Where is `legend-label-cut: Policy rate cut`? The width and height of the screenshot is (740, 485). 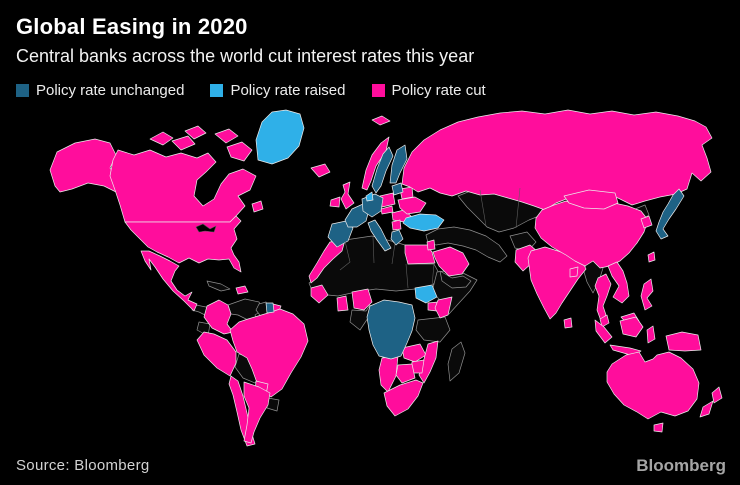 legend-label-cut: Policy rate cut is located at coordinates (438, 90).